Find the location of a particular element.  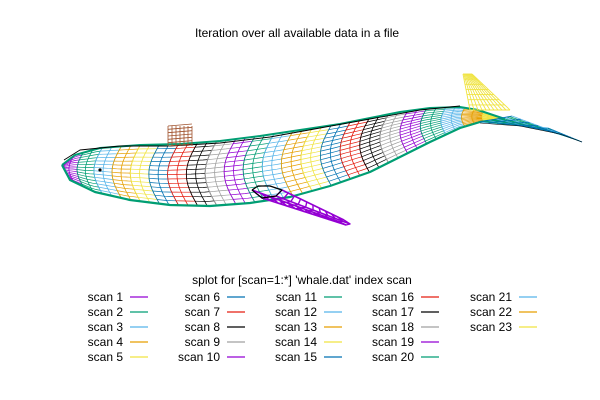

legend-item: scan 13 is located at coordinates (308, 327).